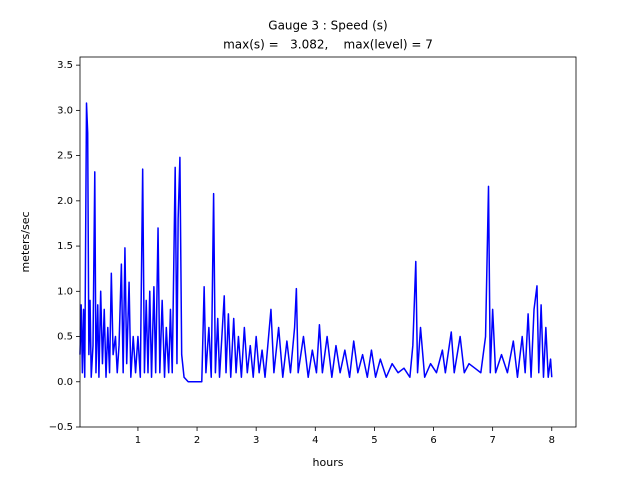 The width and height of the screenshot is (640, 480). I want to click on y-tick-label: −0.5, so click(61, 427).